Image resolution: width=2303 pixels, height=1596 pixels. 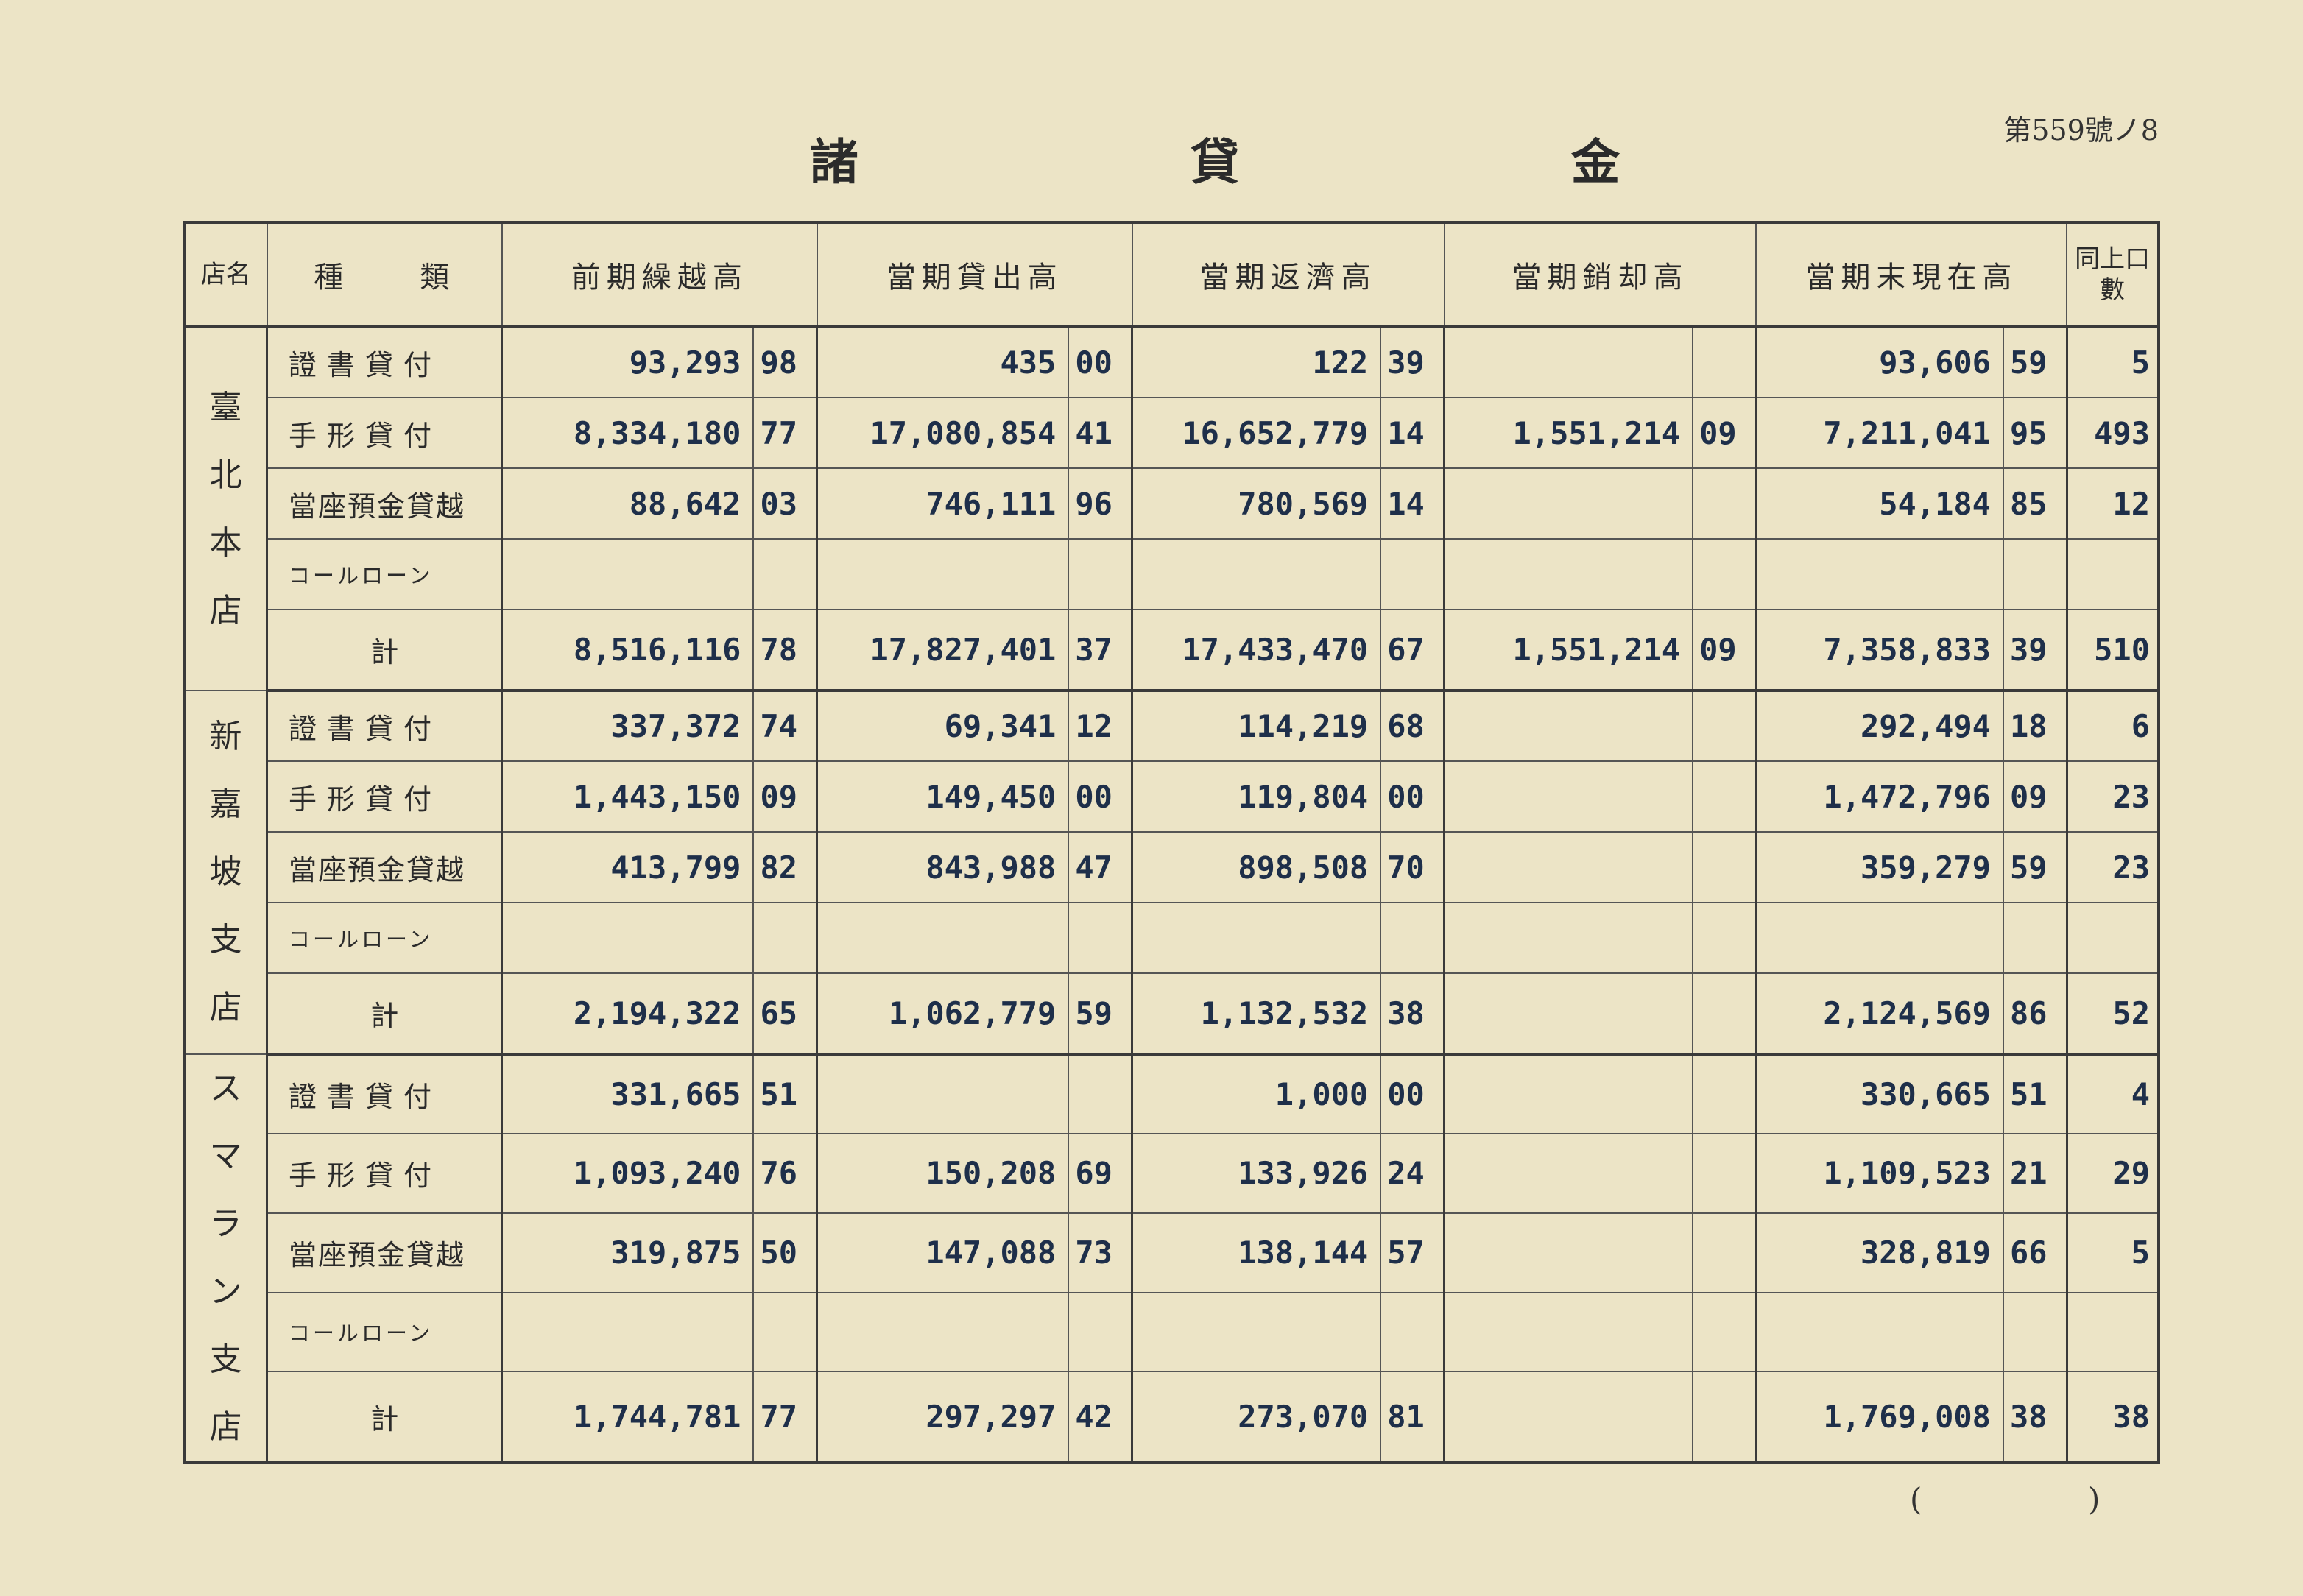 I want to click on writeoff-sen: 09, so click(x=1724, y=651).